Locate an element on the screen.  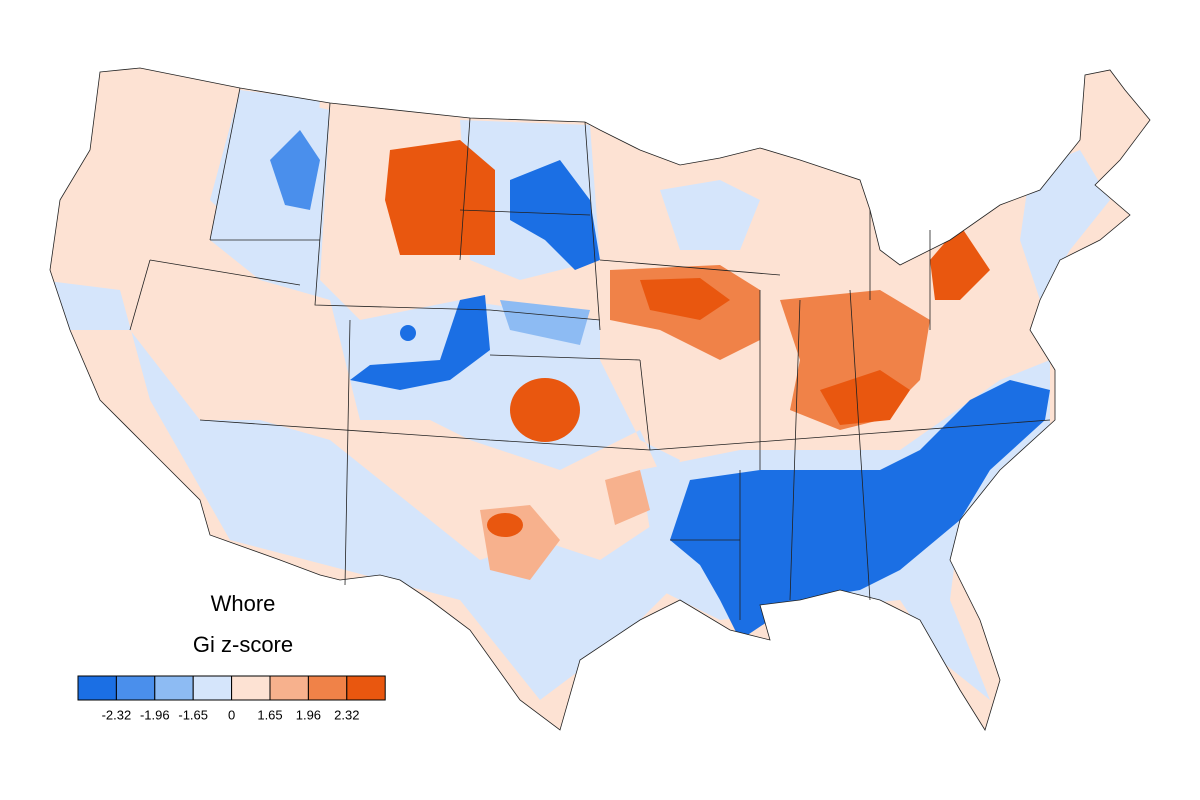
legend-tick-label: 2.32 is located at coordinates (346, 714).